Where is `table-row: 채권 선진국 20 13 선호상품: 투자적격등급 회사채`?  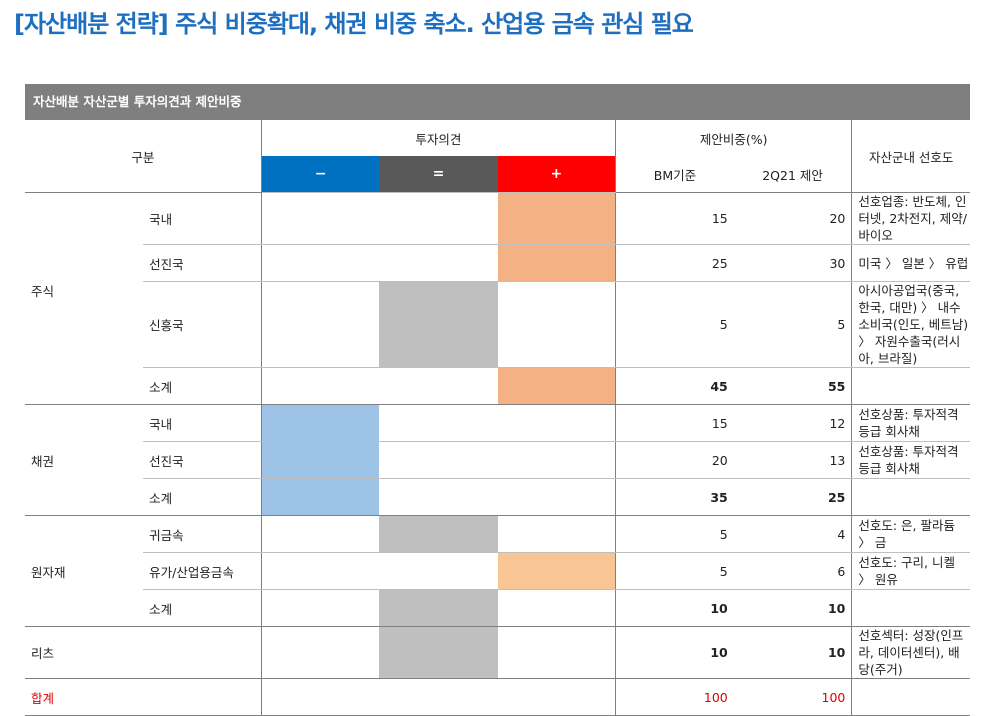 table-row: 채권 선진국 20 13 선호상품: 투자적격등급 회사채 is located at coordinates (497, 460).